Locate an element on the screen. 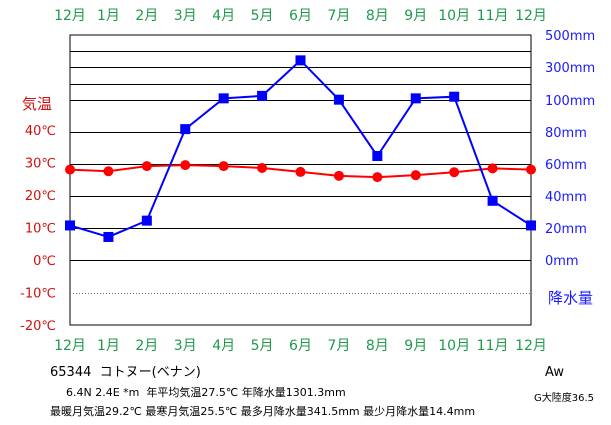 The width and height of the screenshot is (611, 425). precipitation-axis-ticks: 500mm 300mm 100mm 80mm 60mm 40mm 20mm 0mm is located at coordinates (570, 149).